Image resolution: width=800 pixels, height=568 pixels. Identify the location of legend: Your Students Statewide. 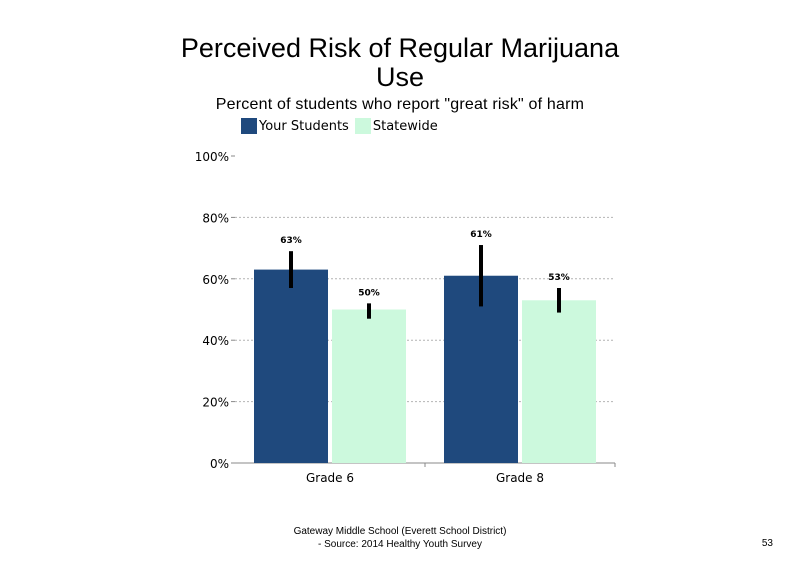
(342, 126).